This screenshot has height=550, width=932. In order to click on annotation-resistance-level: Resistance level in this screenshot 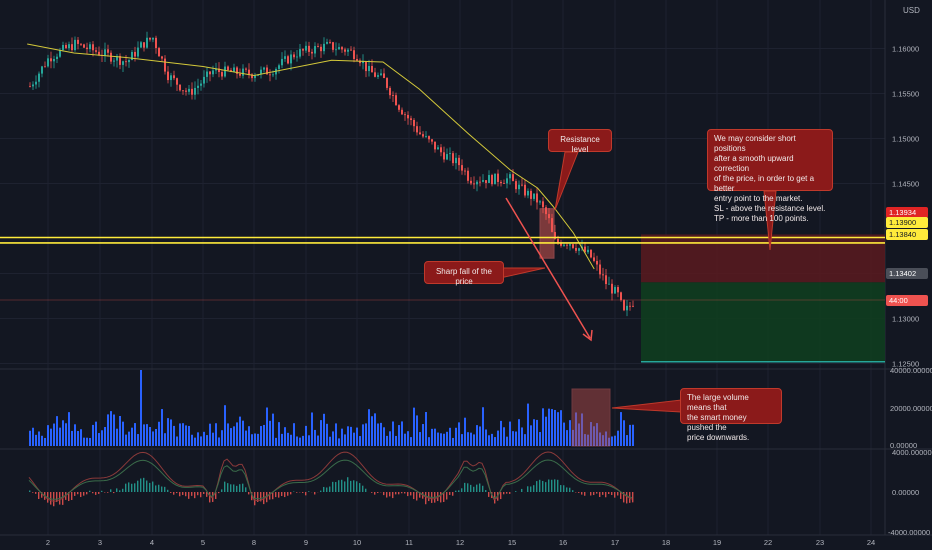, I will do `click(580, 141)`.